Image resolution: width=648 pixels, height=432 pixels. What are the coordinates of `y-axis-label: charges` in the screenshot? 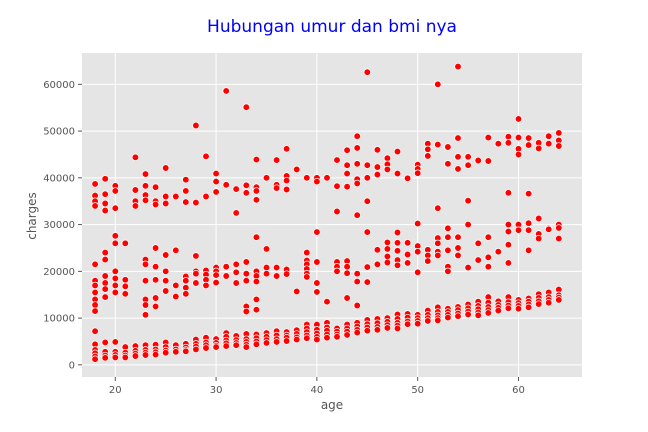 It's located at (32, 216).